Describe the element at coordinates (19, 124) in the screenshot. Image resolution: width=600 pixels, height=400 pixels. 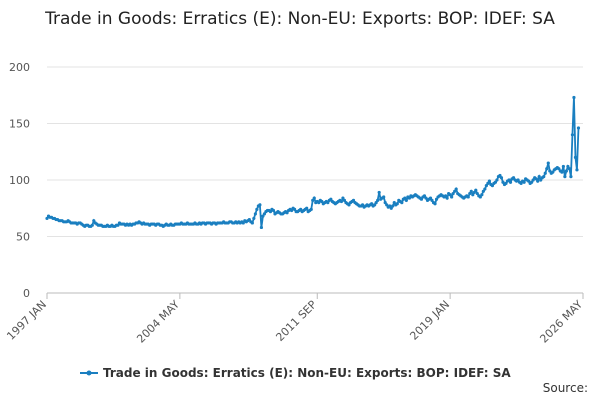
I see `y-tick-label: 150` at that location.